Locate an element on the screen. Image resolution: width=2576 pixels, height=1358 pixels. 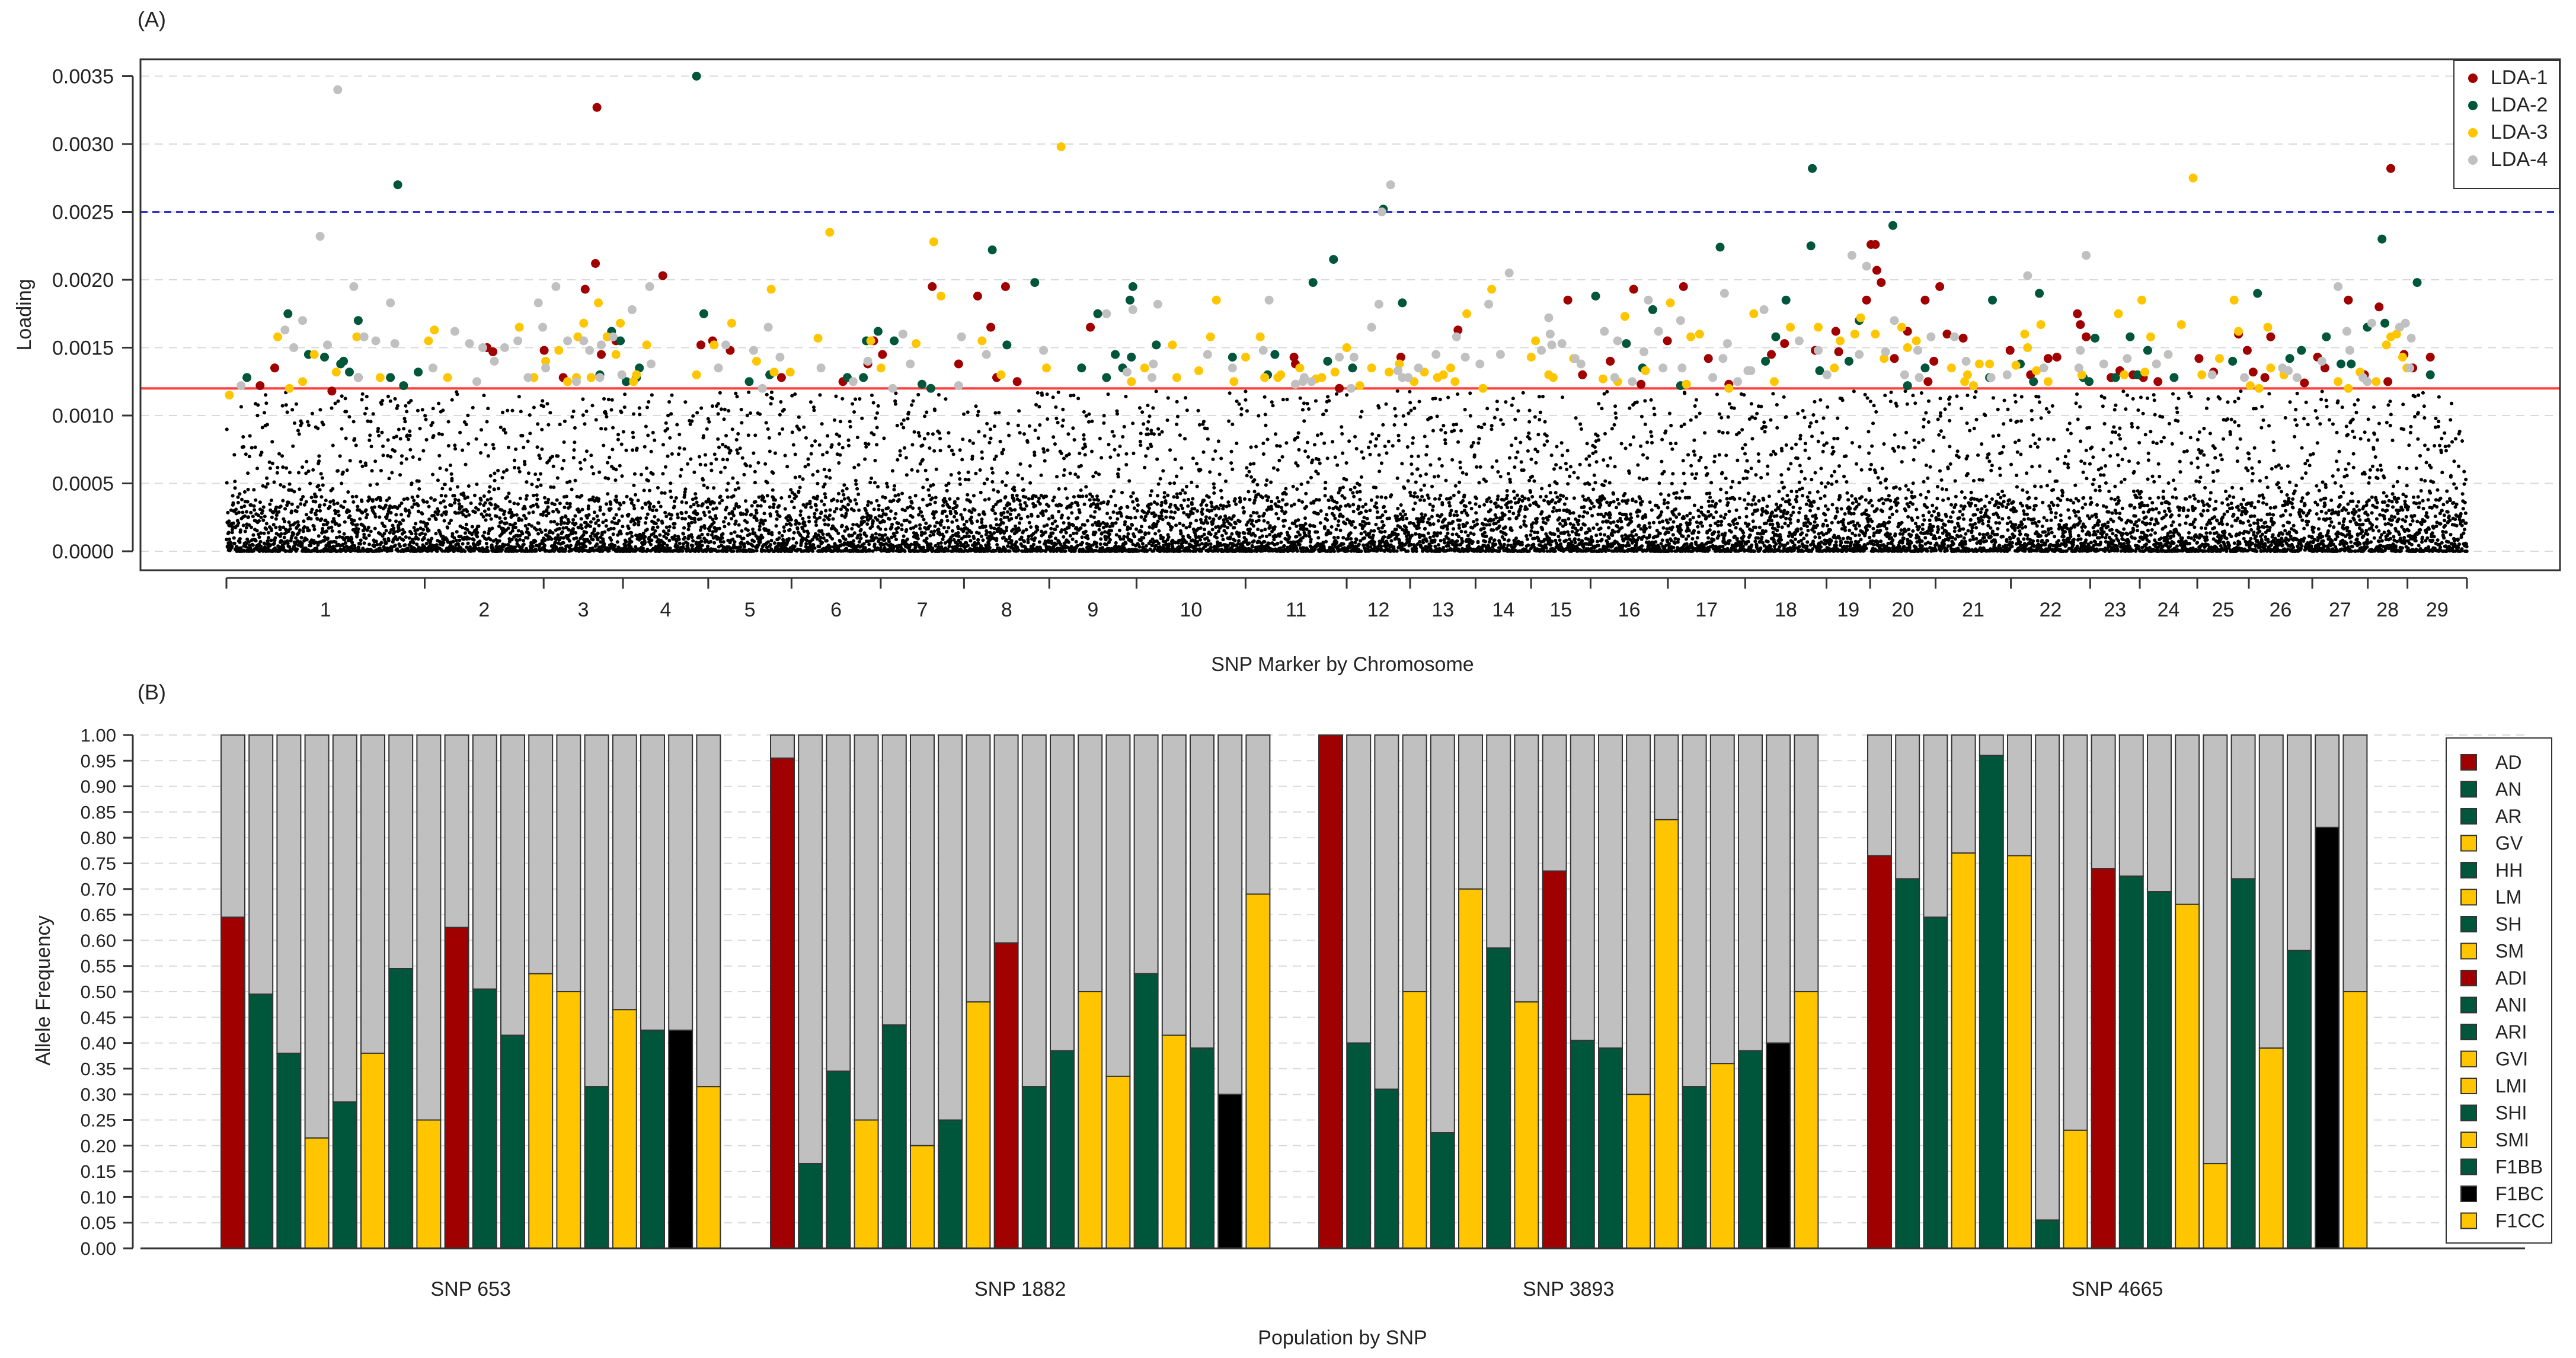
allele-bar-sh is located at coordinates (2047, 1234).